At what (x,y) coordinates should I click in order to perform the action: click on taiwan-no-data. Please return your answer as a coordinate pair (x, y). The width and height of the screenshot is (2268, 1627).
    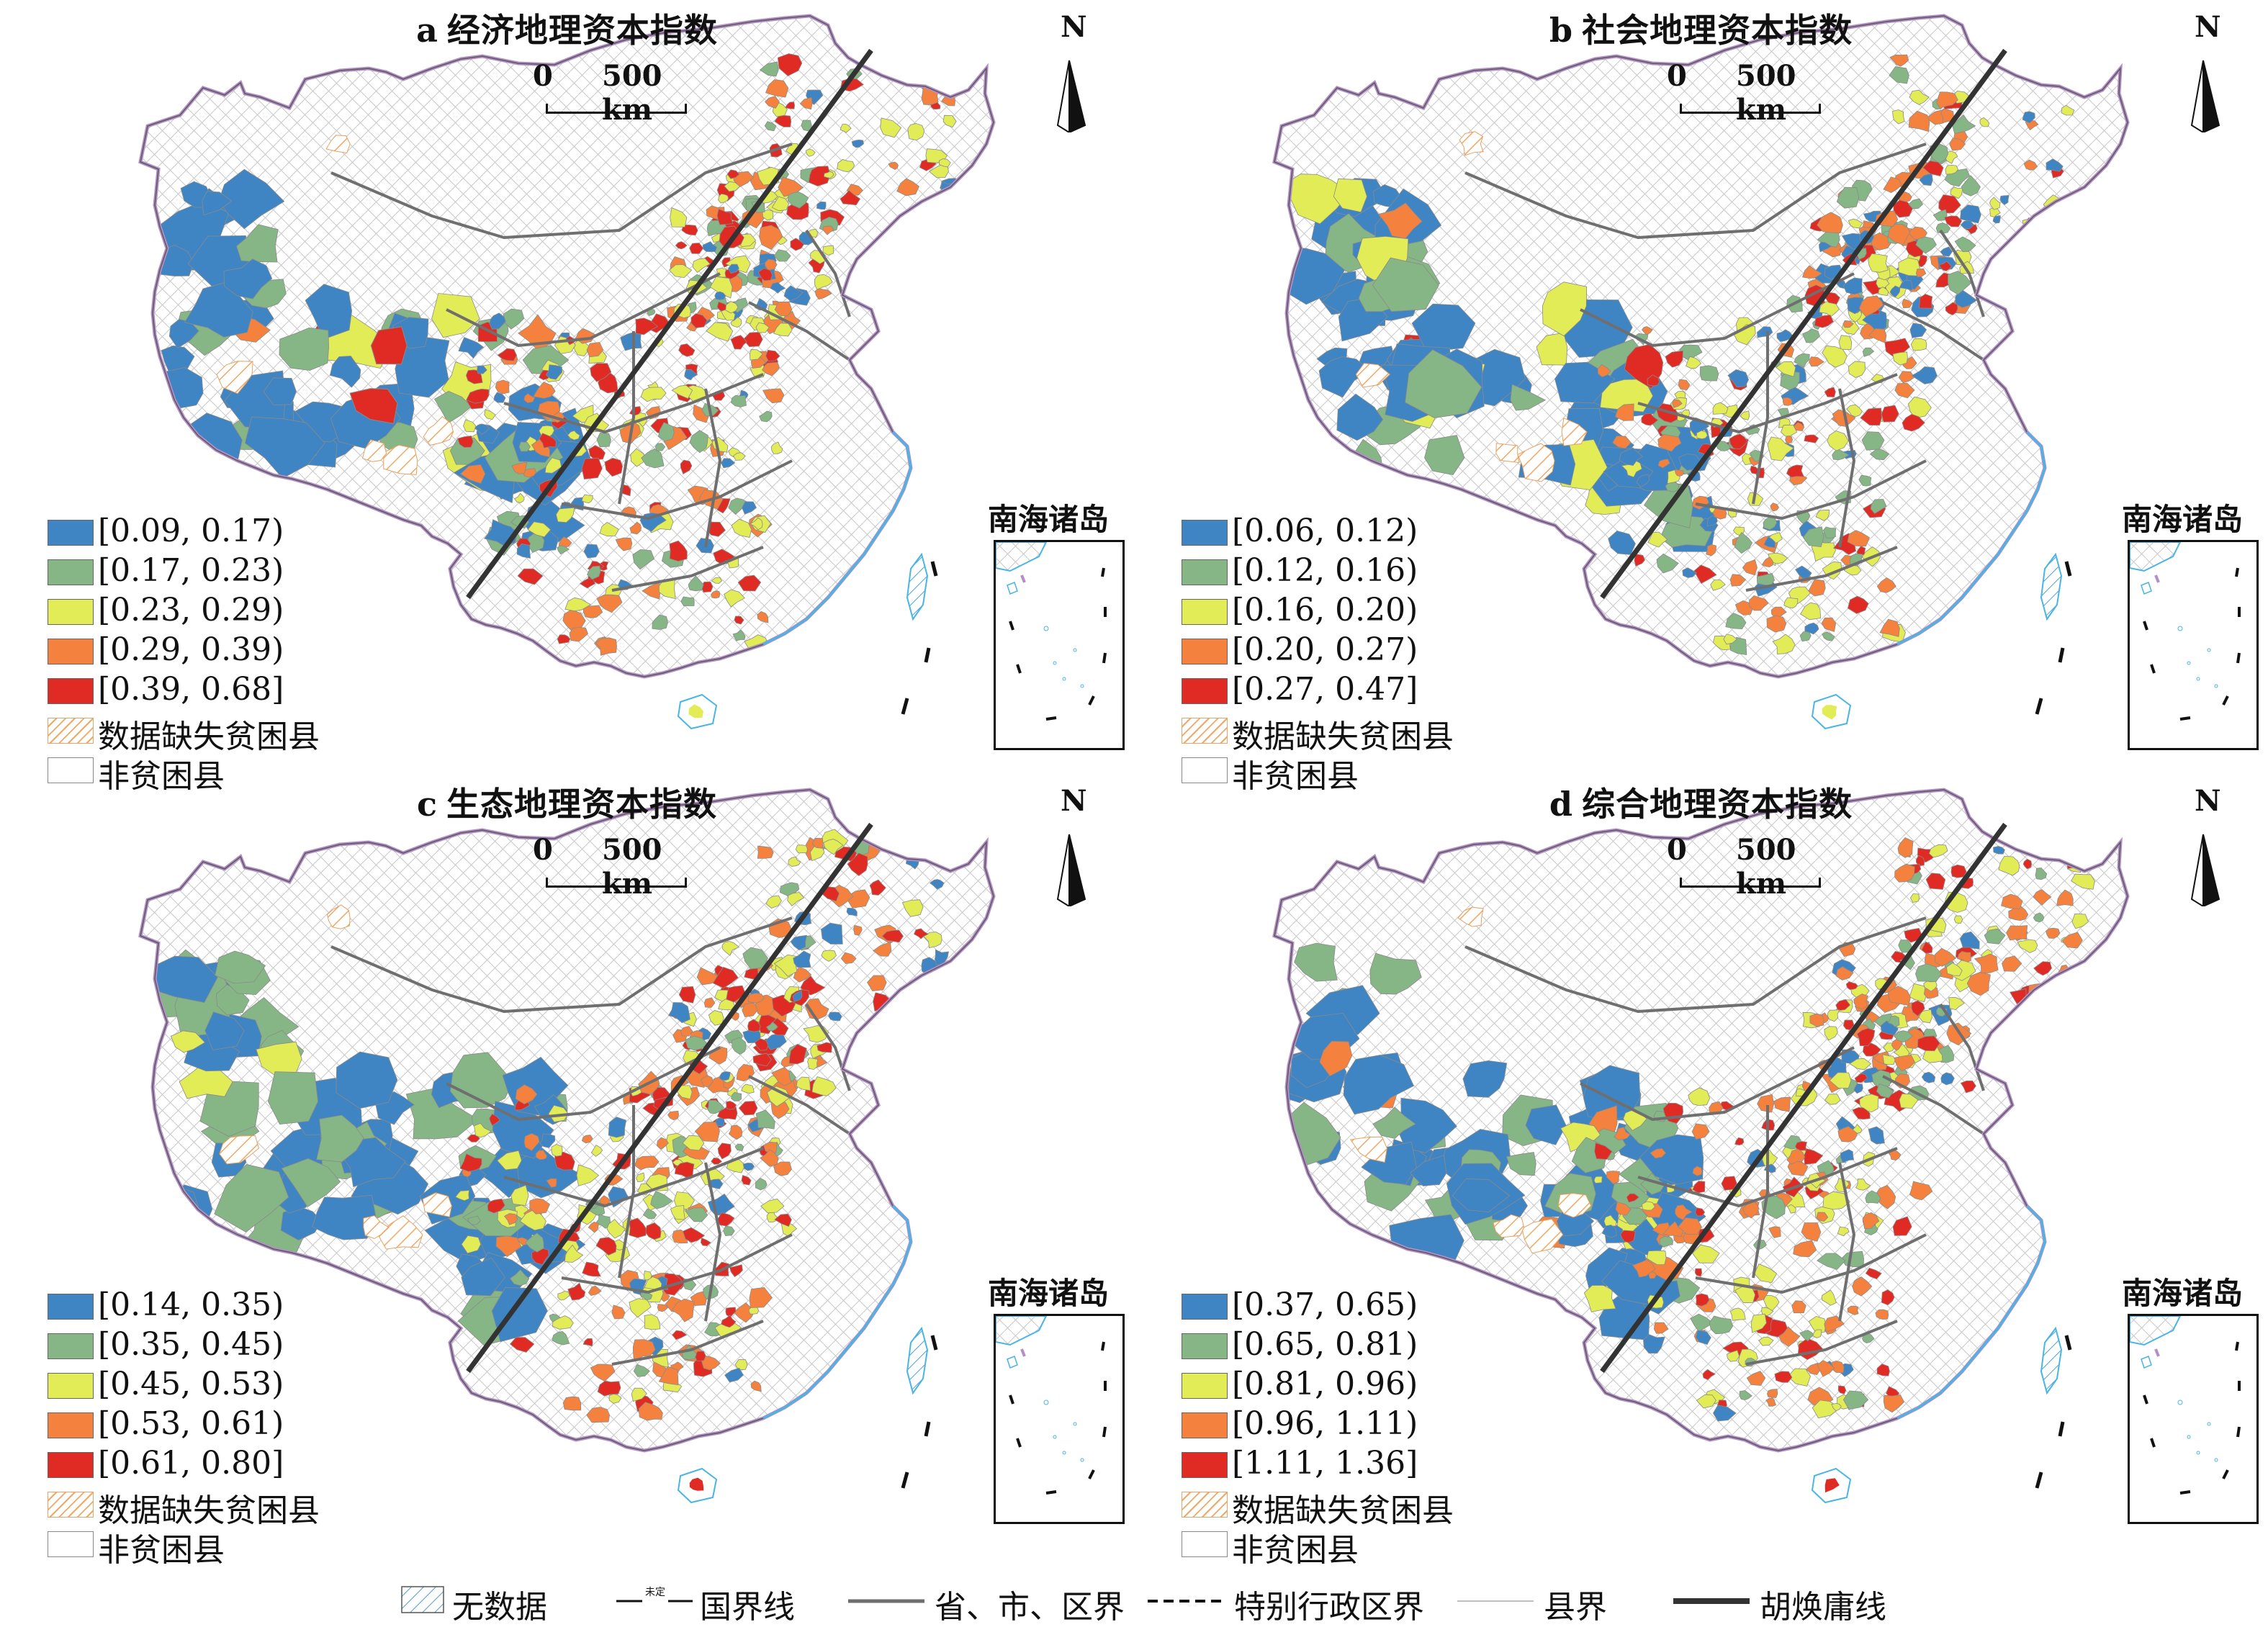
    Looking at the image, I should click on (917, 587).